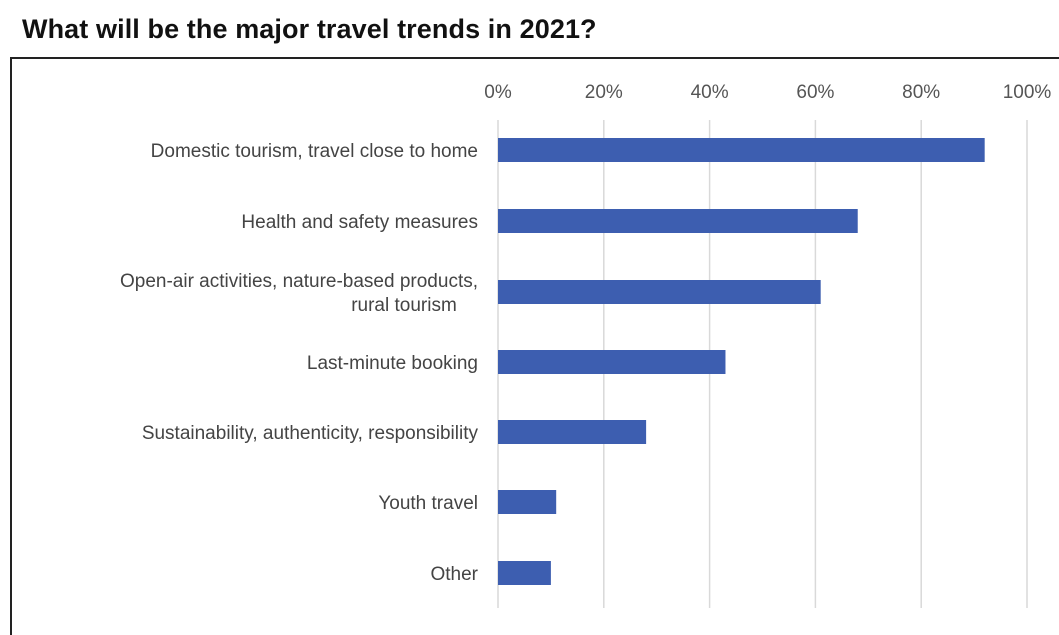 This screenshot has height=635, width=1059. What do you see at coordinates (454, 574) in the screenshot?
I see `category-label: Other` at bounding box center [454, 574].